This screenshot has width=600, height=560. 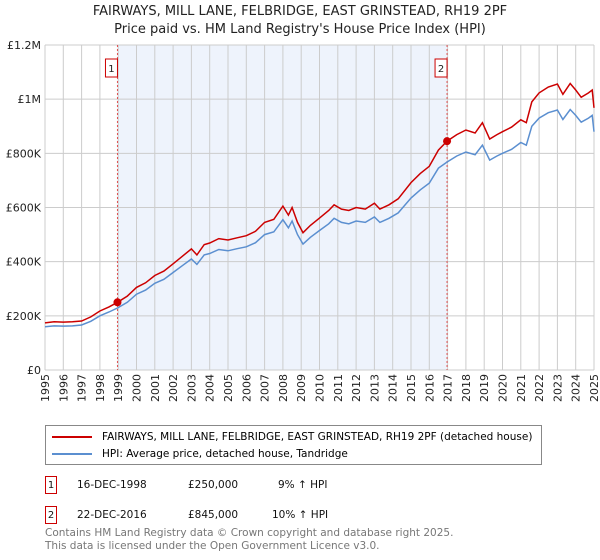 What do you see at coordinates (155, 388) in the screenshot?
I see `x-tick-label: 2001` at bounding box center [155, 388].